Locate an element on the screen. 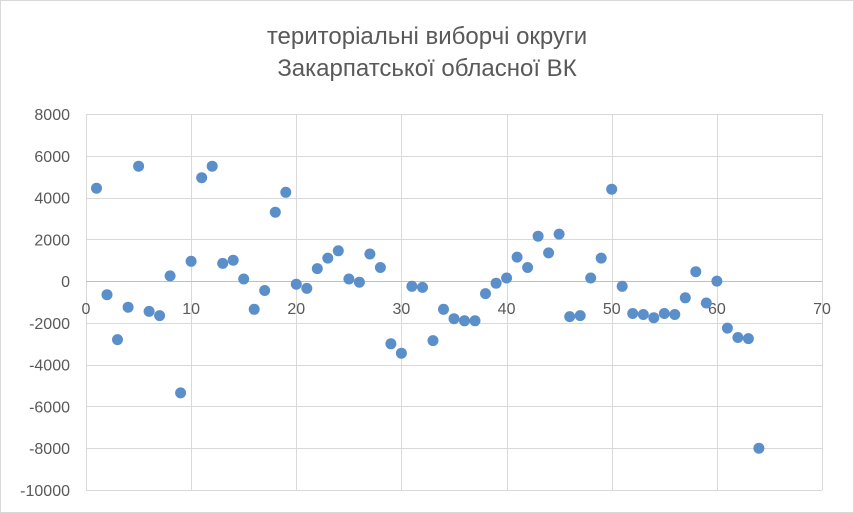 This screenshot has width=854, height=513. y-tick-label: 0 is located at coordinates (65, 282).